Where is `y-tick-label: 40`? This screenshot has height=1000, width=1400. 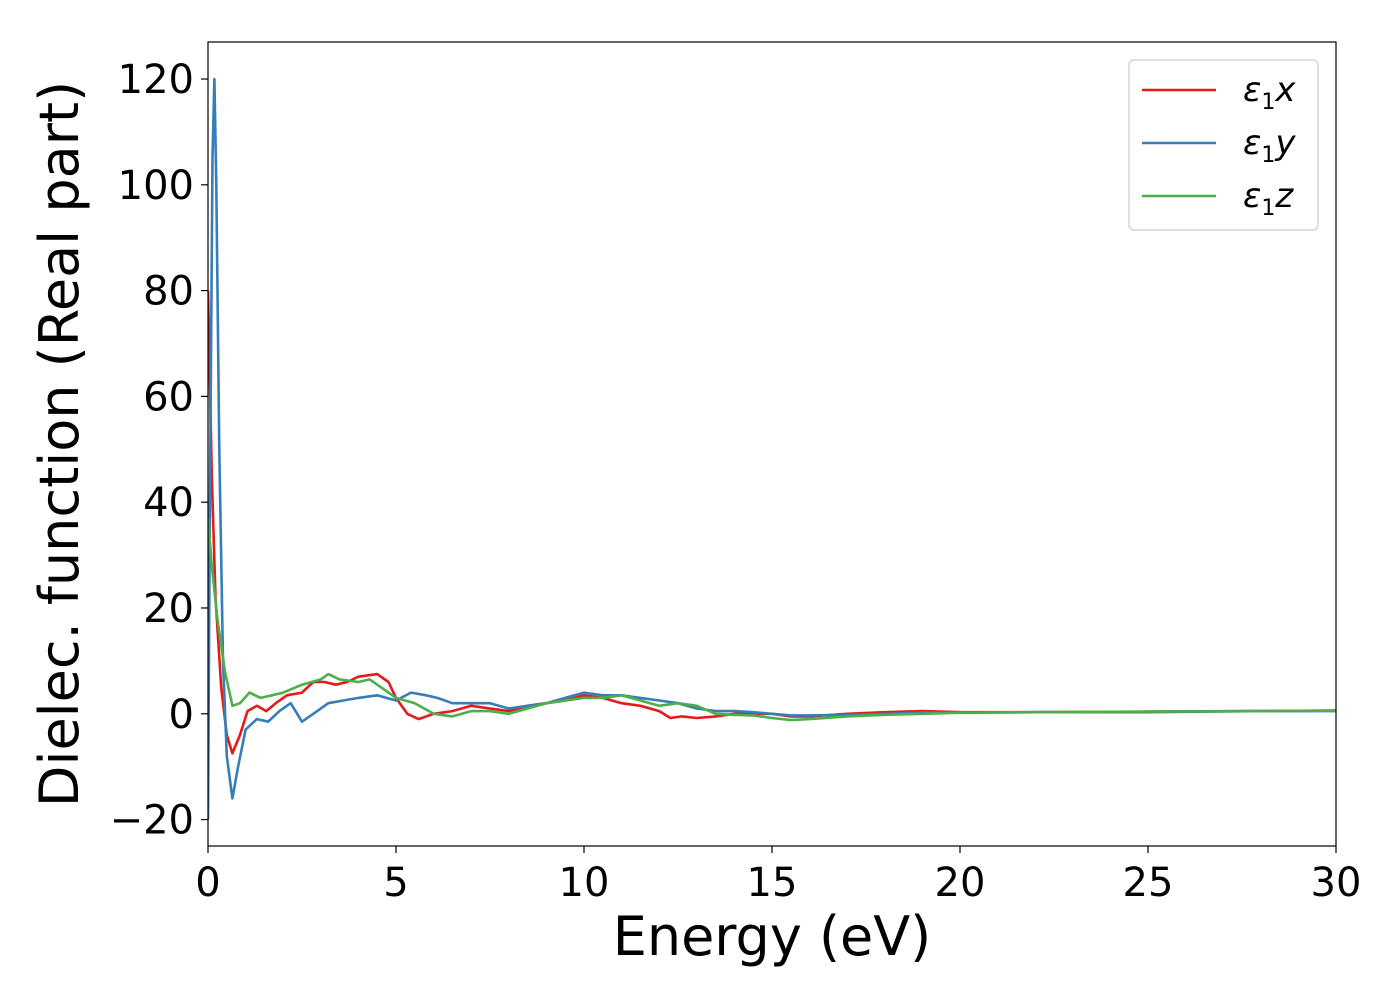 y-tick-label: 40 is located at coordinates (168, 503).